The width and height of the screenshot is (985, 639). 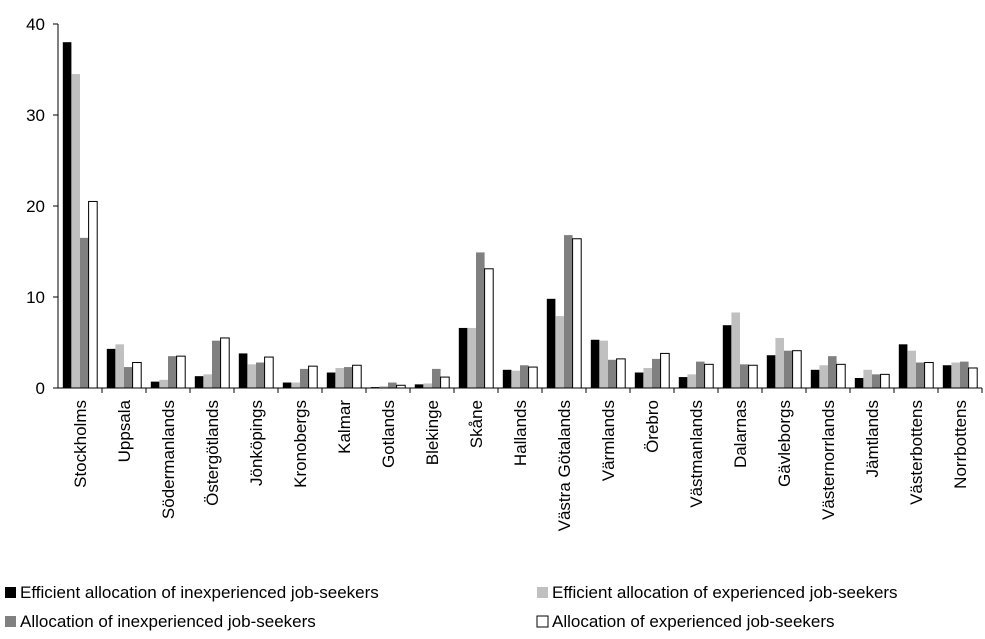 I want to click on x-tick-label: Västerbottens, so click(x=916, y=452).